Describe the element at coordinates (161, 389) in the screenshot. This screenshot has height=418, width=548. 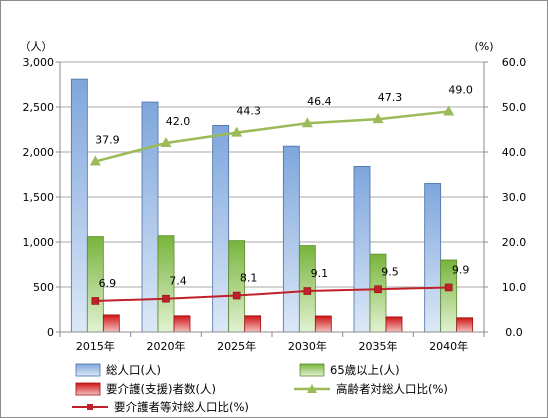
I see `legend-label-care-needed: 要介護(支援)者数(人)` at that location.